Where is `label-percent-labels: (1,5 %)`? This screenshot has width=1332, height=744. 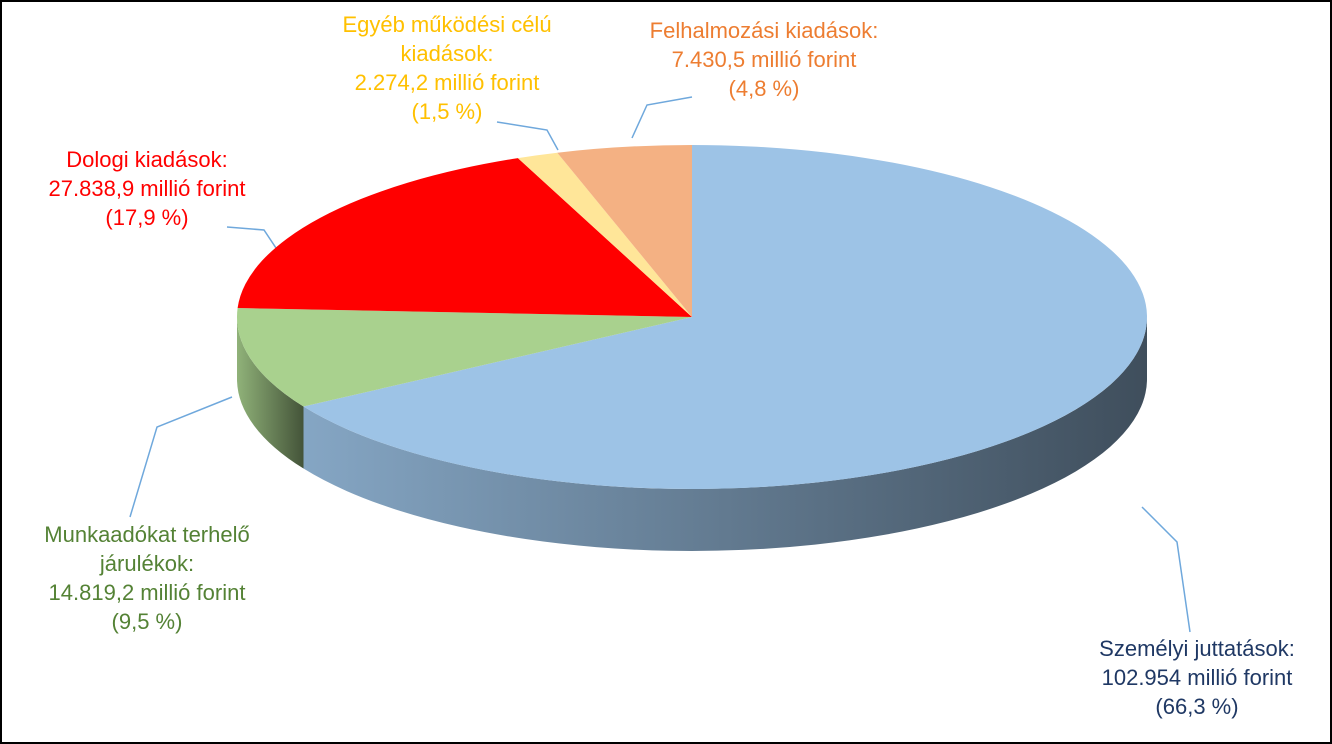
label-percent-labels: (1,5 %) is located at coordinates (447, 111).